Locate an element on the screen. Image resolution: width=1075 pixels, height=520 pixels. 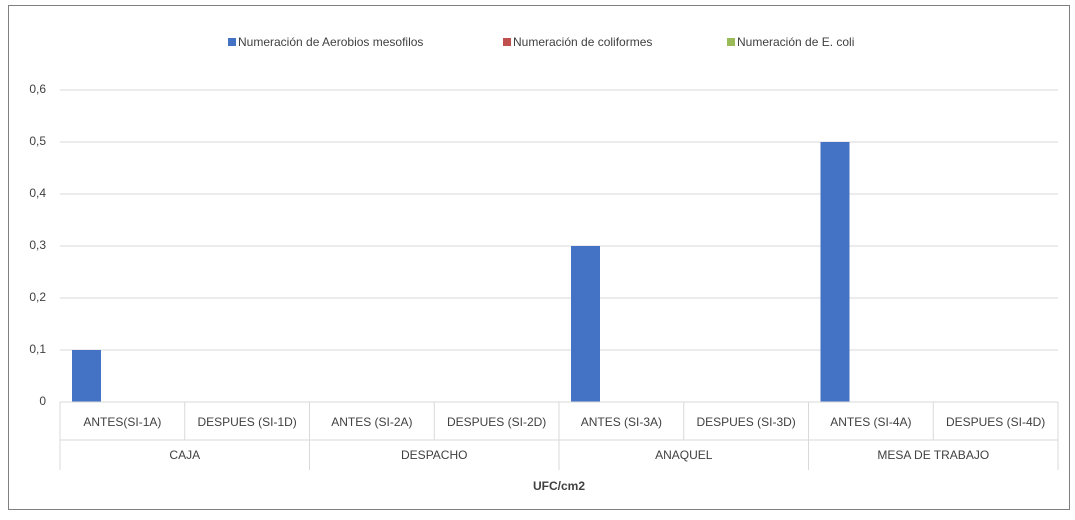
x-tick-label: ANTES (SI-4A) is located at coordinates (870, 422).